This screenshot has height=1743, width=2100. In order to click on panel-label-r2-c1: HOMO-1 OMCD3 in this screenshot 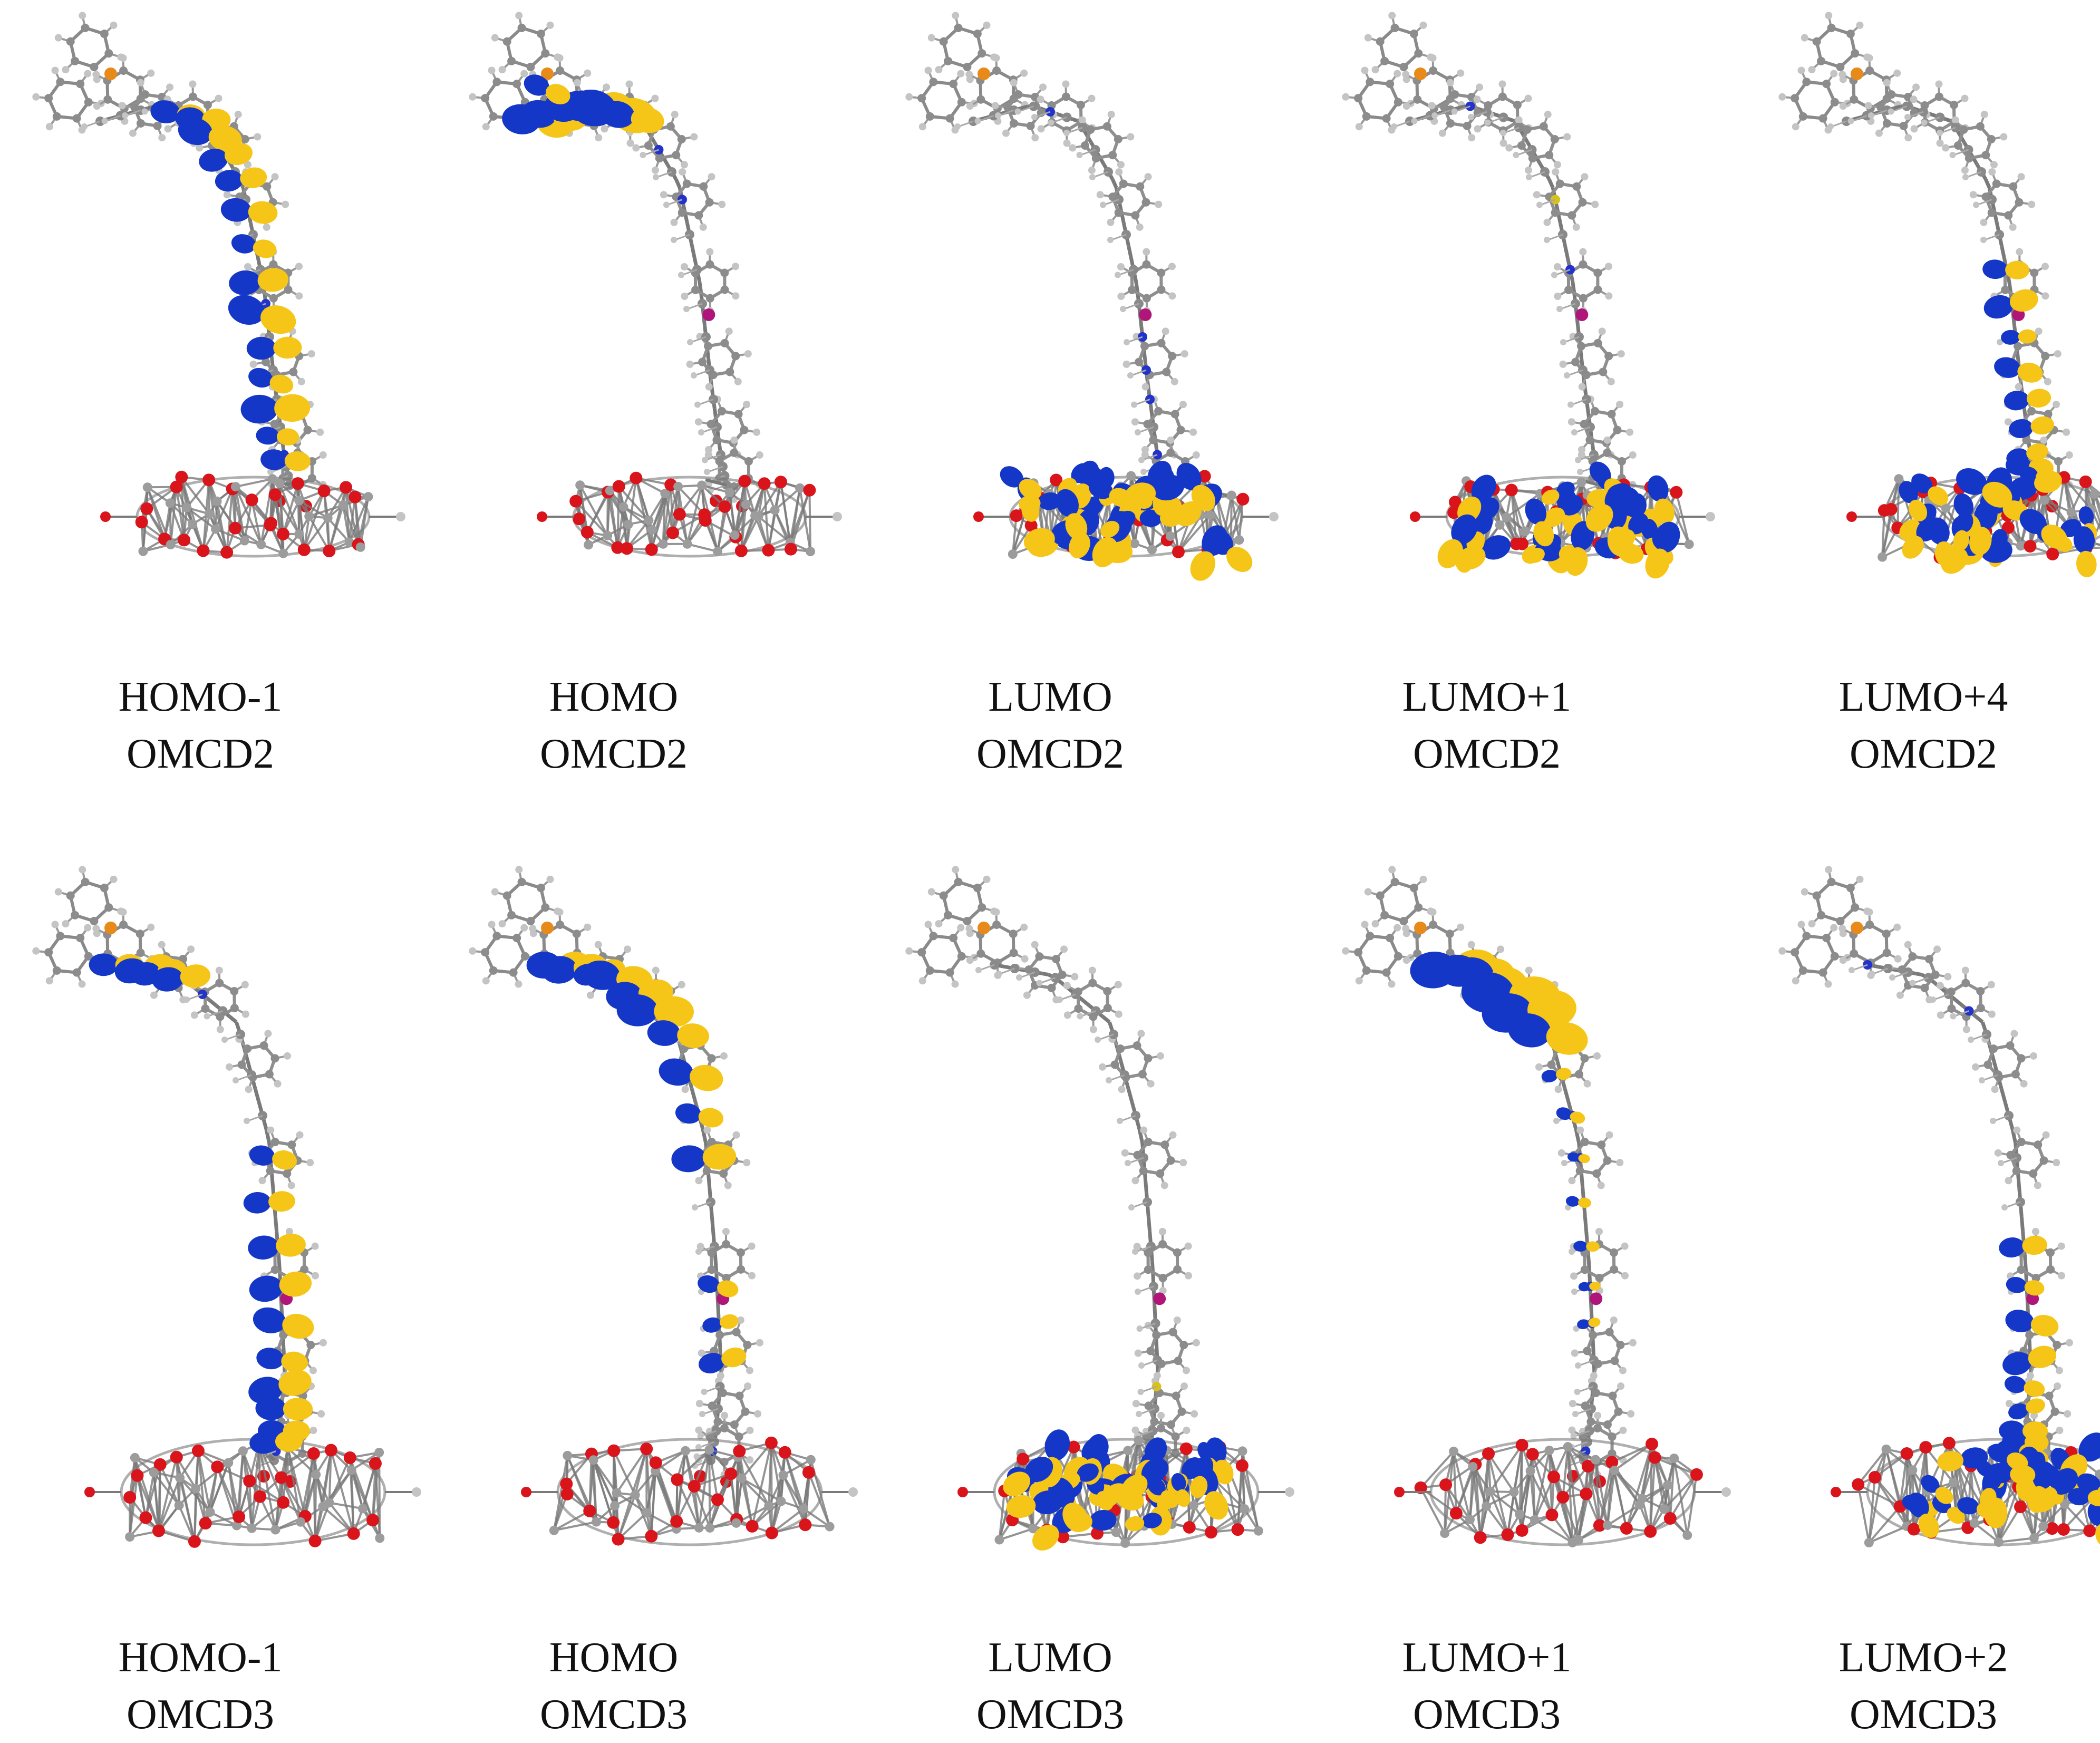, I will do `click(200, 1686)`.